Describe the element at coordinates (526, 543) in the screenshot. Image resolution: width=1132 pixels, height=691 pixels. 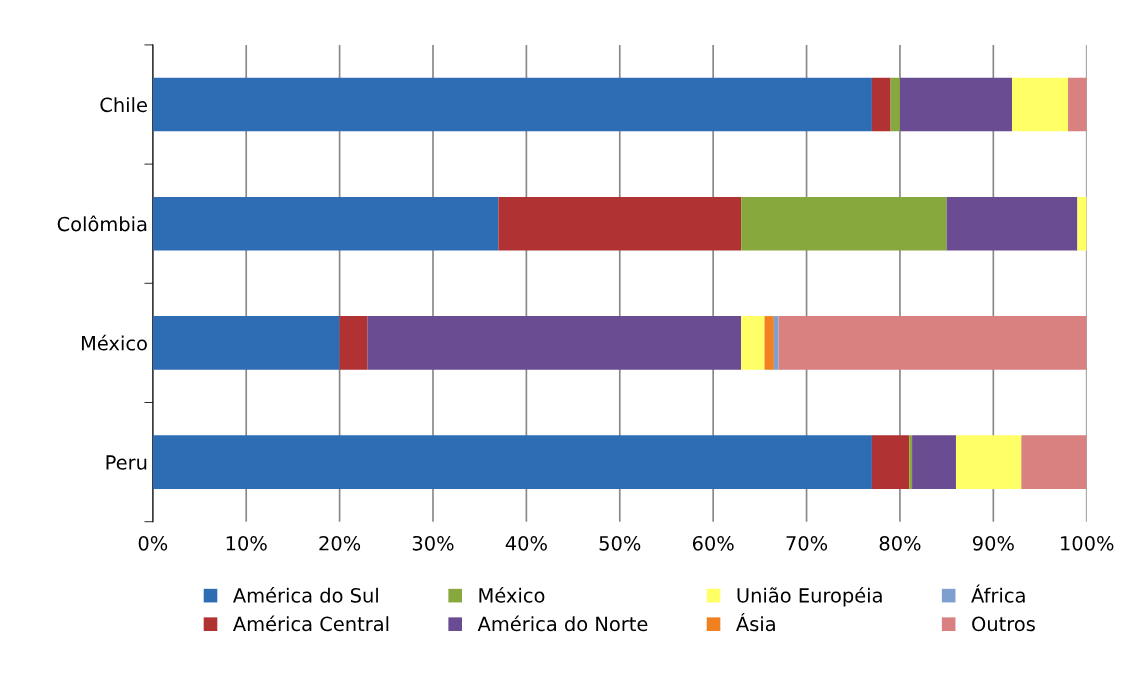
I see `x-tick-label: 40%` at that location.